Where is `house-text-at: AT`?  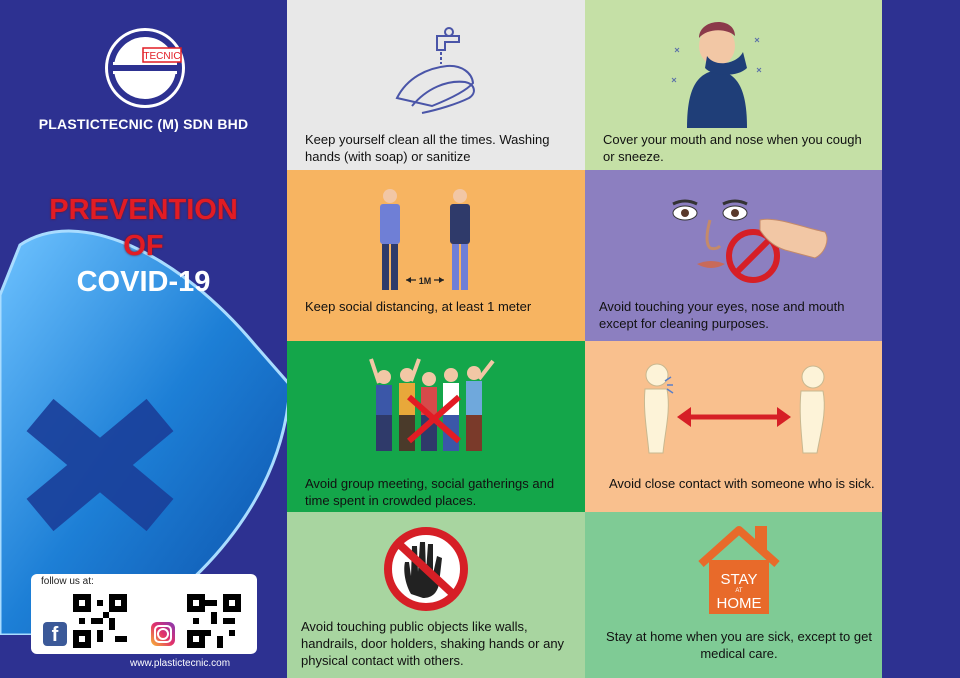 house-text-at: AT is located at coordinates (739, 591).